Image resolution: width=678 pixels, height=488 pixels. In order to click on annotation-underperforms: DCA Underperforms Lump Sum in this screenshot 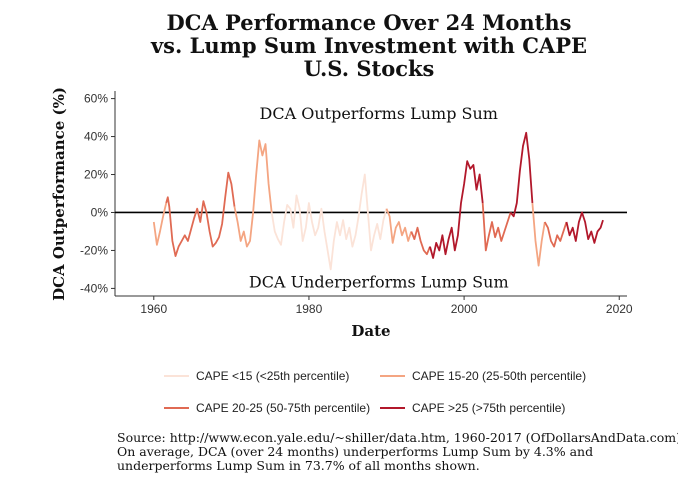, I will do `click(379, 282)`.